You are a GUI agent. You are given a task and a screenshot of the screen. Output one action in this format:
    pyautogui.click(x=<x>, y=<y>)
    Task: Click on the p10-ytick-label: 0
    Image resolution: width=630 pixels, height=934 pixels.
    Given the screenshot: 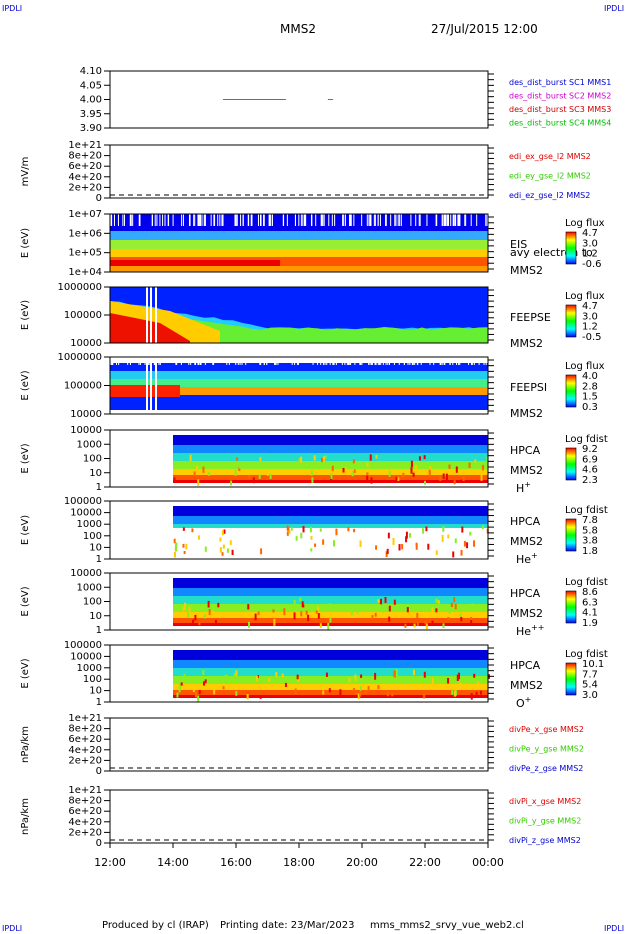 What is the action you would take?
    pyautogui.click(x=99, y=771)
    